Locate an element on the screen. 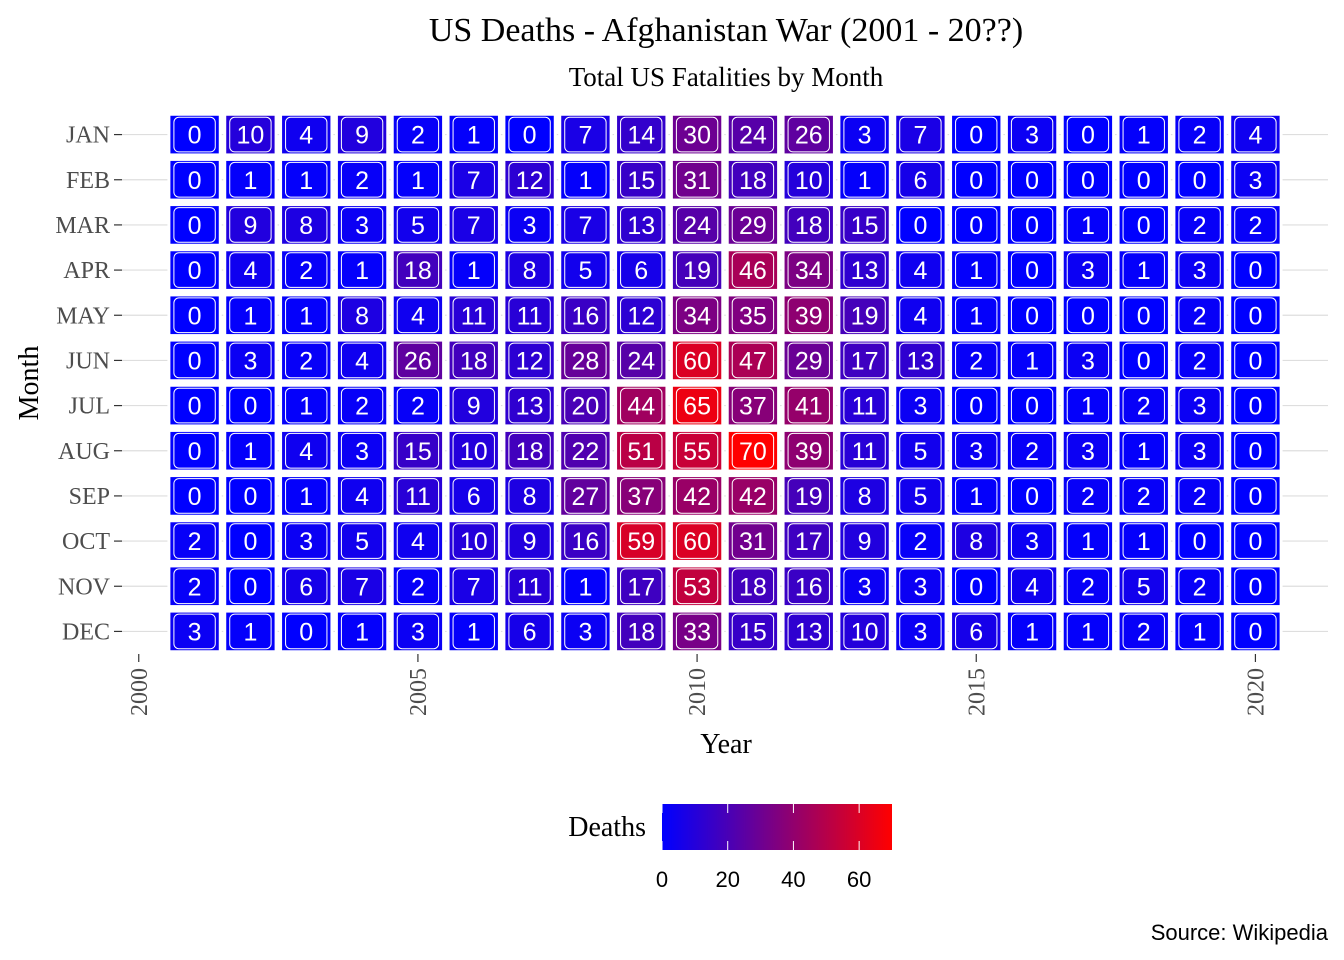 The image size is (1344, 960). cell-value-label: 29 is located at coordinates (809, 361).